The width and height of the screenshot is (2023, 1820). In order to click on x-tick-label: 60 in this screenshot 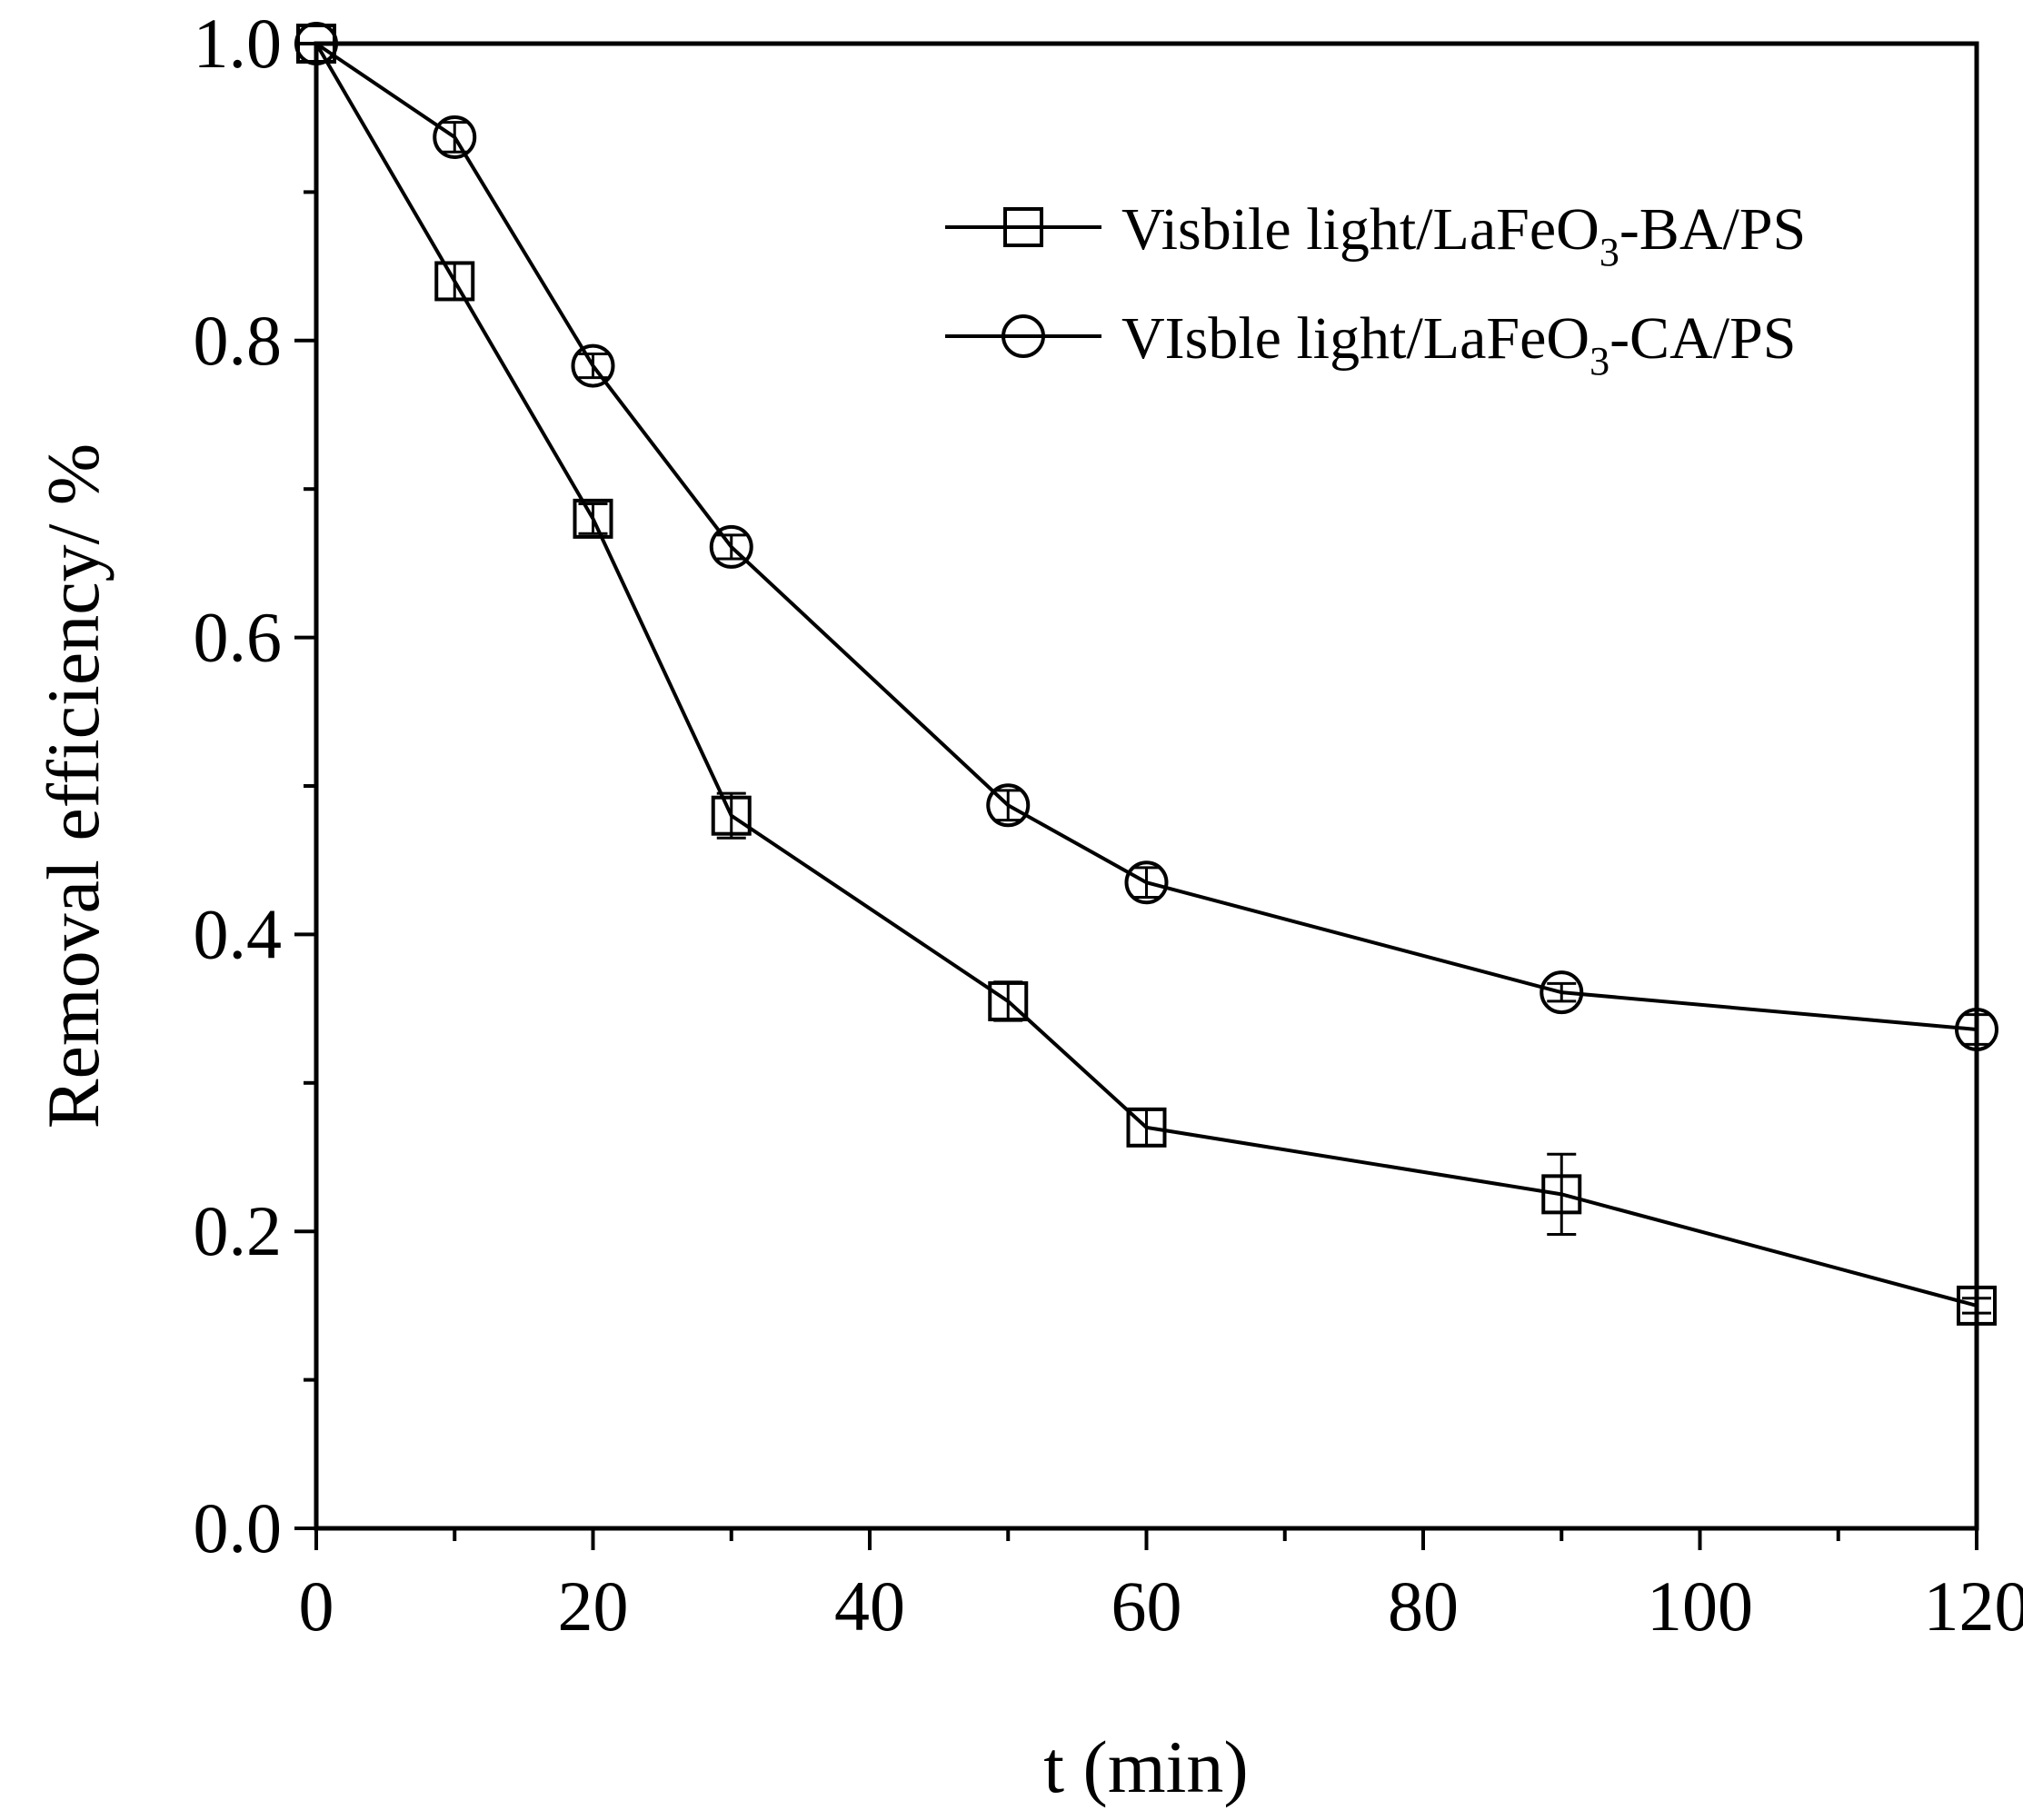, I will do `click(1146, 1606)`.